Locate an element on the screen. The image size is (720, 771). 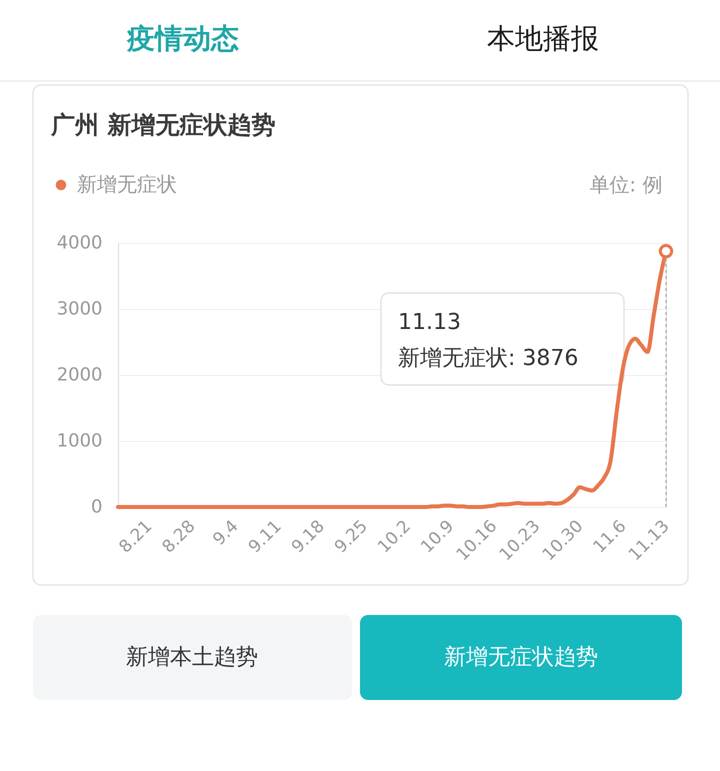
y-tick-label: 2000 is located at coordinates (79, 375).